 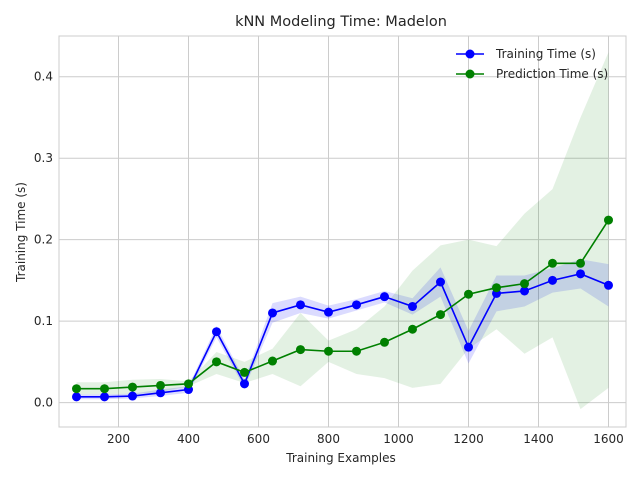 I want to click on y-tick-label: 0.1, so click(x=43, y=321).